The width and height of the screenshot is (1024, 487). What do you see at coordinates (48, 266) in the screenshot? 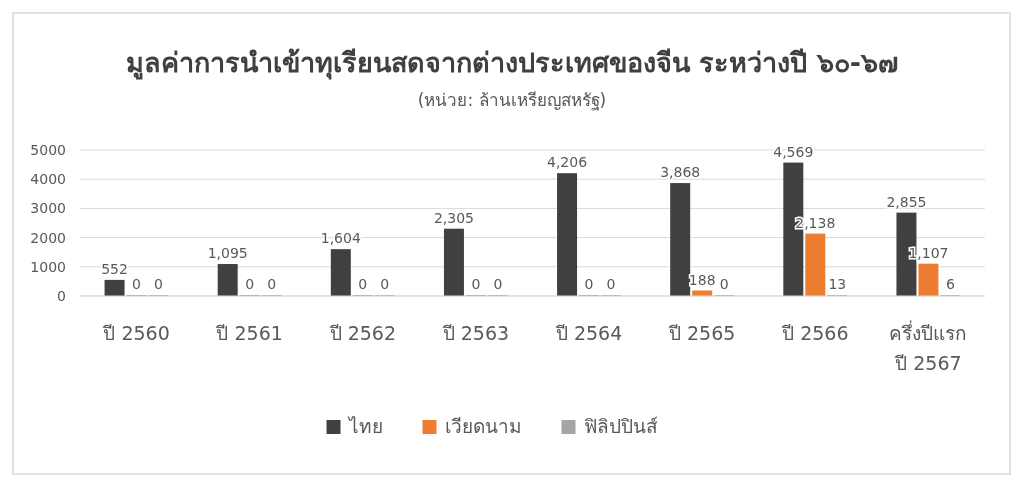
I see `y-tick-label: 1000` at bounding box center [48, 266].